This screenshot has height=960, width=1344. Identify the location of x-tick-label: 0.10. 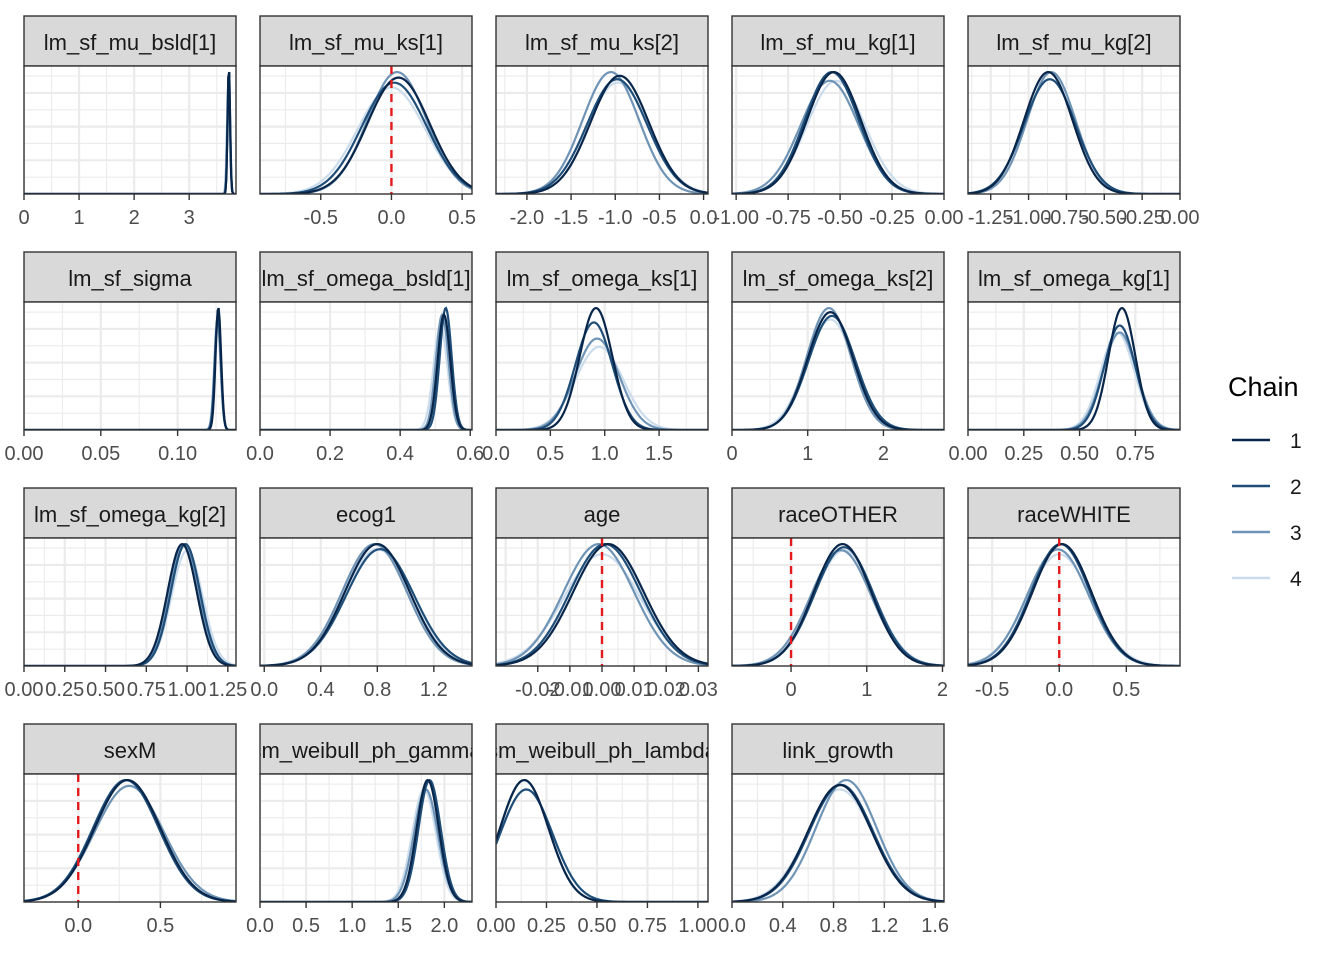
(177, 454).